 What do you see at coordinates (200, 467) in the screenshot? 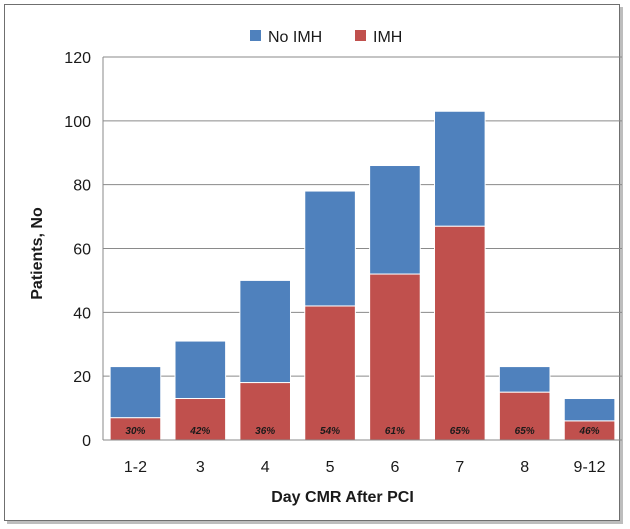
I see `x-tick-label: 3` at bounding box center [200, 467].